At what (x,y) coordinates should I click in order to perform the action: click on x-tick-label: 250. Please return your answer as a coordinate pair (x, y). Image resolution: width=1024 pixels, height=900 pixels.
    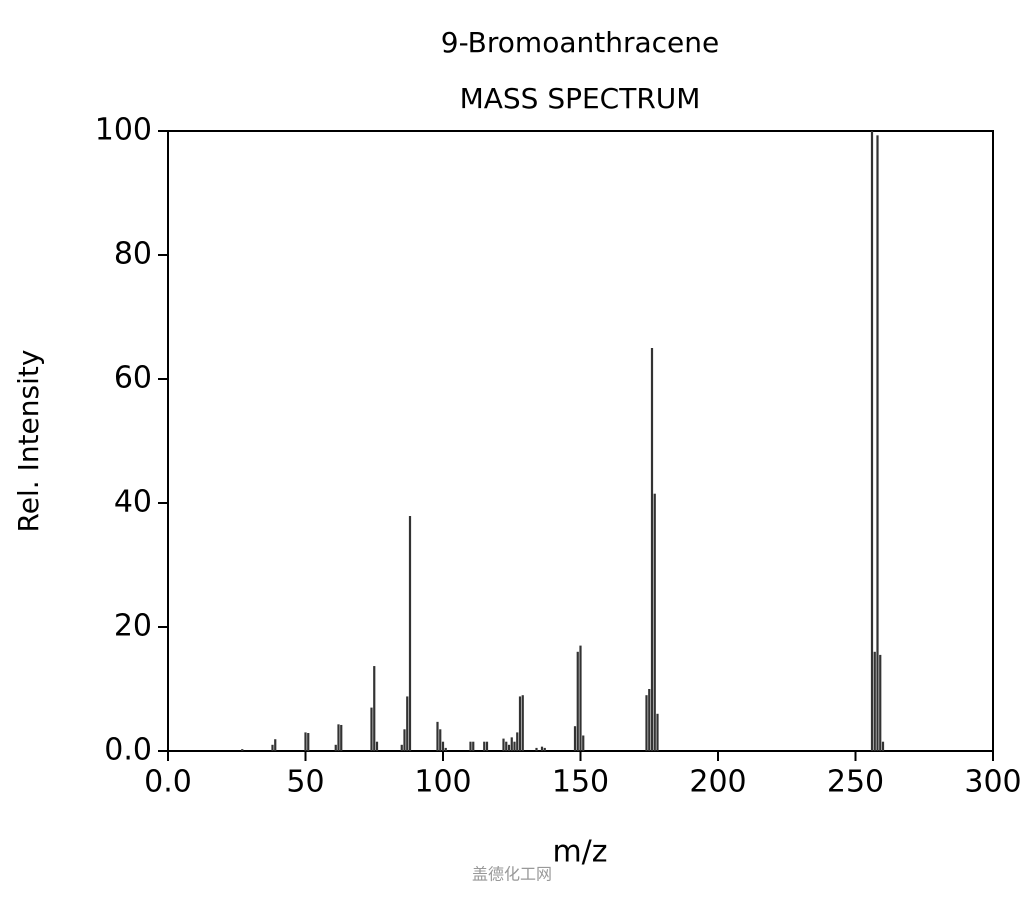
    Looking at the image, I should click on (855, 782).